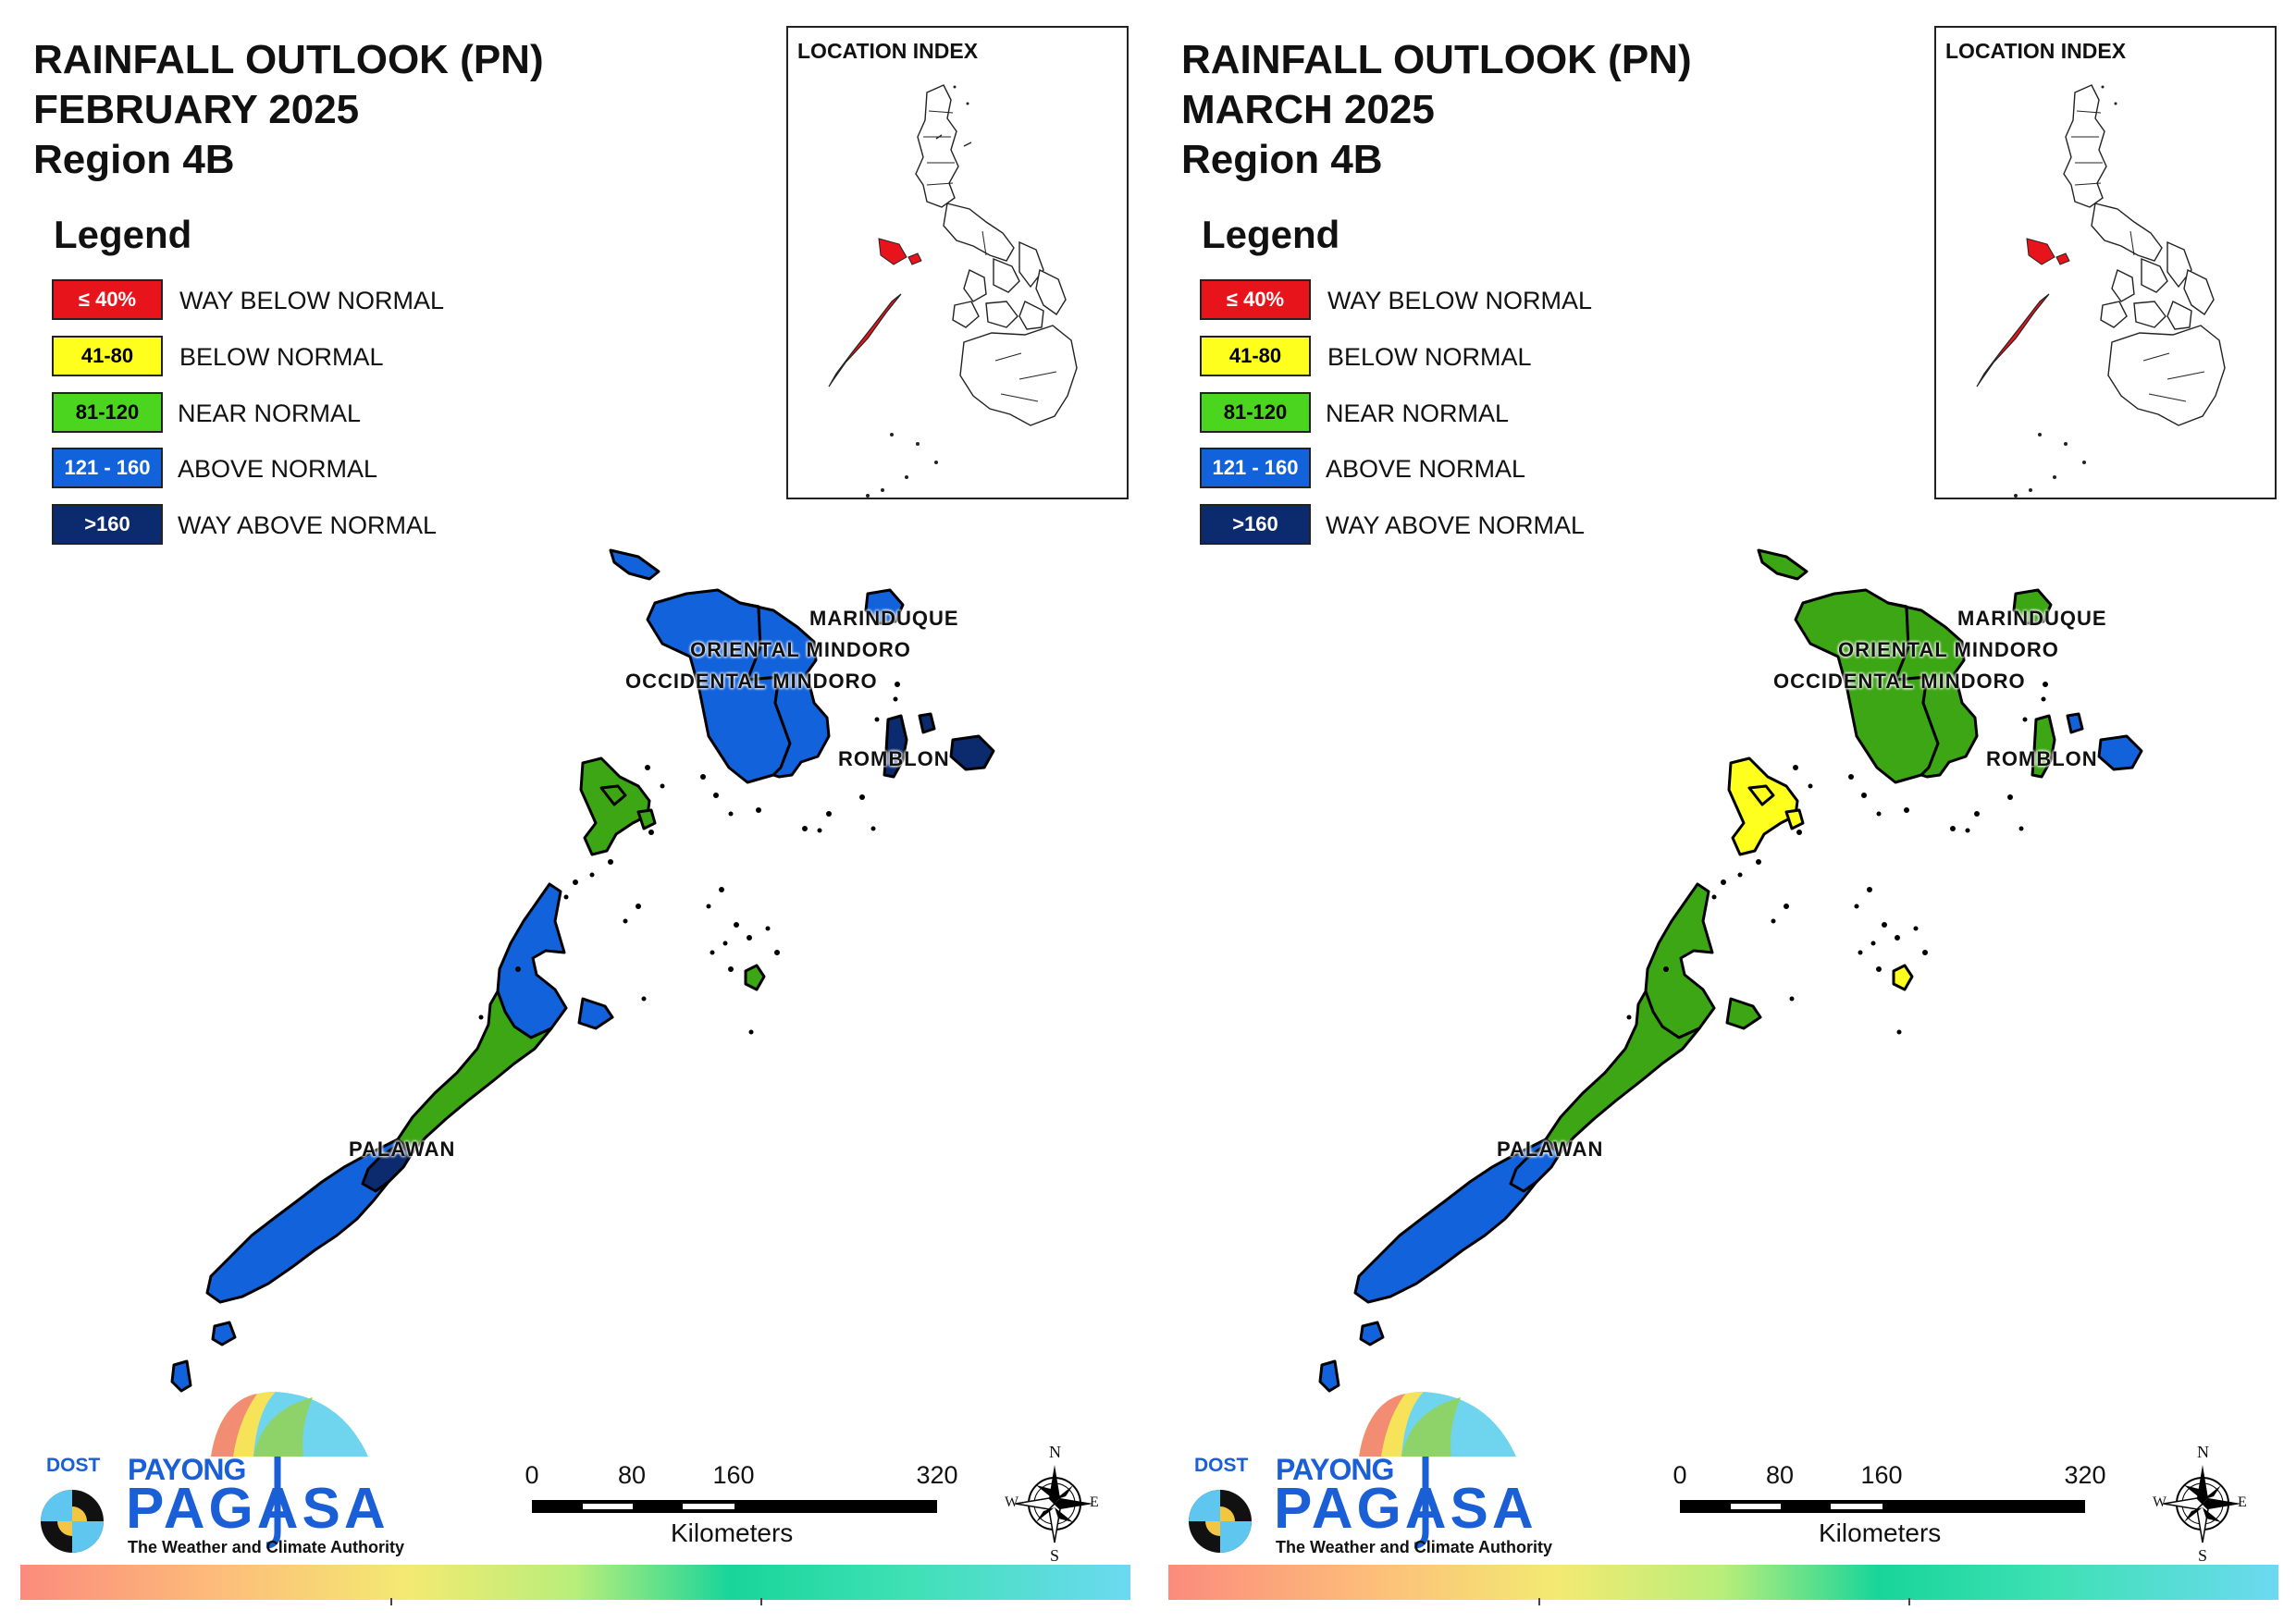  I want to click on legend-swatch: 121 - 160, so click(1255, 468).